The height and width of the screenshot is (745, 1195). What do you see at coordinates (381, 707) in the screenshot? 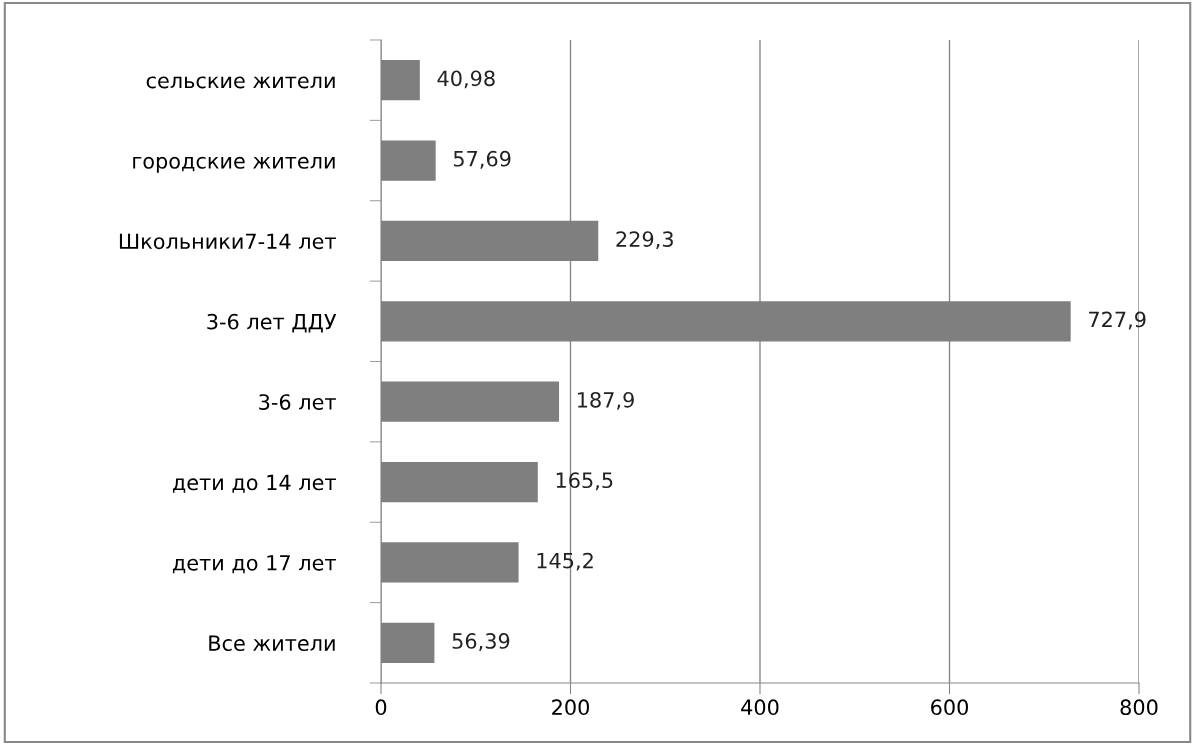
I see `x-tick-label: 0` at bounding box center [381, 707].